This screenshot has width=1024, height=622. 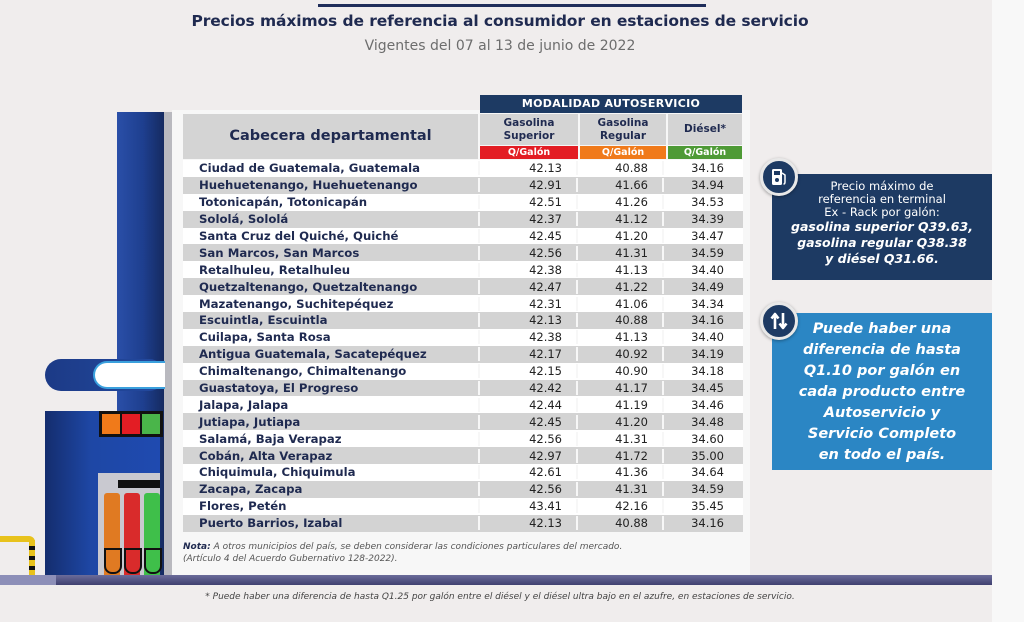 I want to click on unit-label-superior: Q/Galón, so click(x=529, y=152).